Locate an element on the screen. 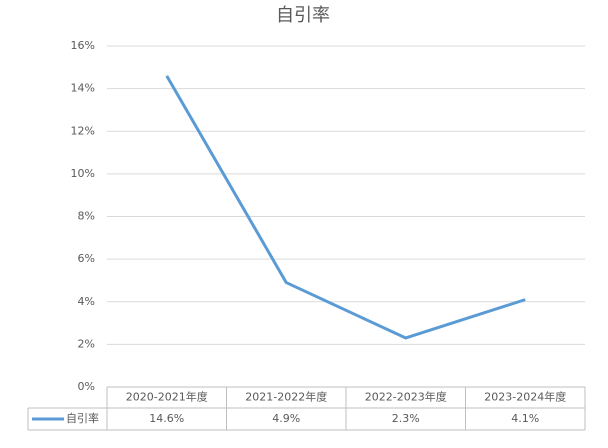 This screenshot has width=608, height=448. x-tick-label: 2020-2021年度 is located at coordinates (167, 397).